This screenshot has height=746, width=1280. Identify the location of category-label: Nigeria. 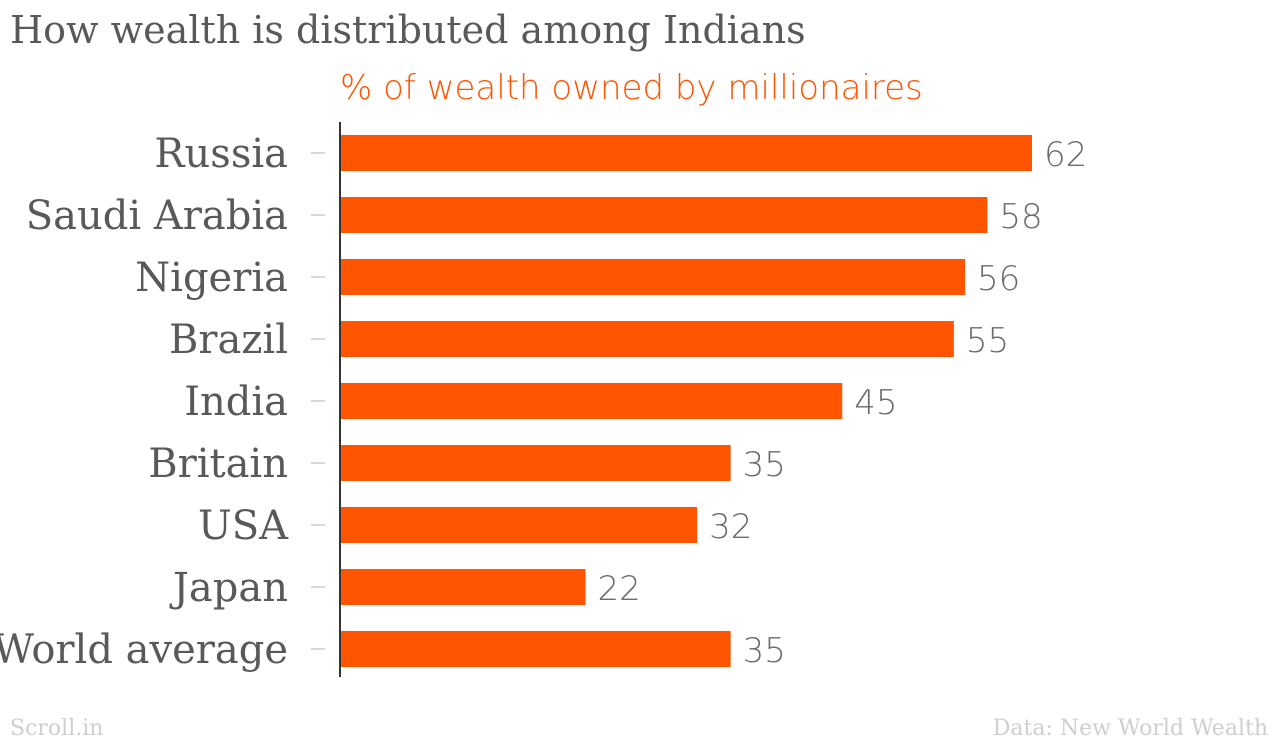
(211, 278).